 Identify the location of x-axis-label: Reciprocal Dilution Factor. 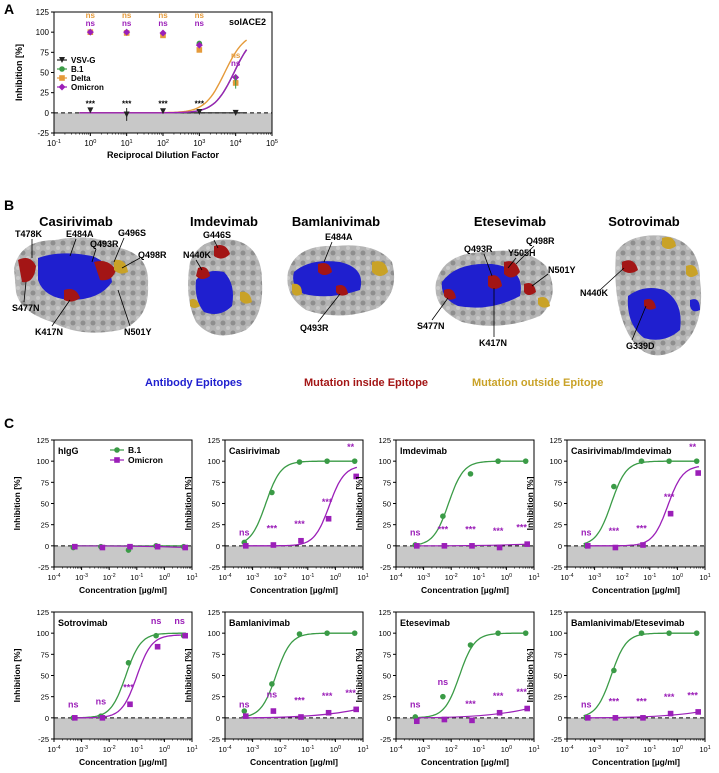
(163, 155).